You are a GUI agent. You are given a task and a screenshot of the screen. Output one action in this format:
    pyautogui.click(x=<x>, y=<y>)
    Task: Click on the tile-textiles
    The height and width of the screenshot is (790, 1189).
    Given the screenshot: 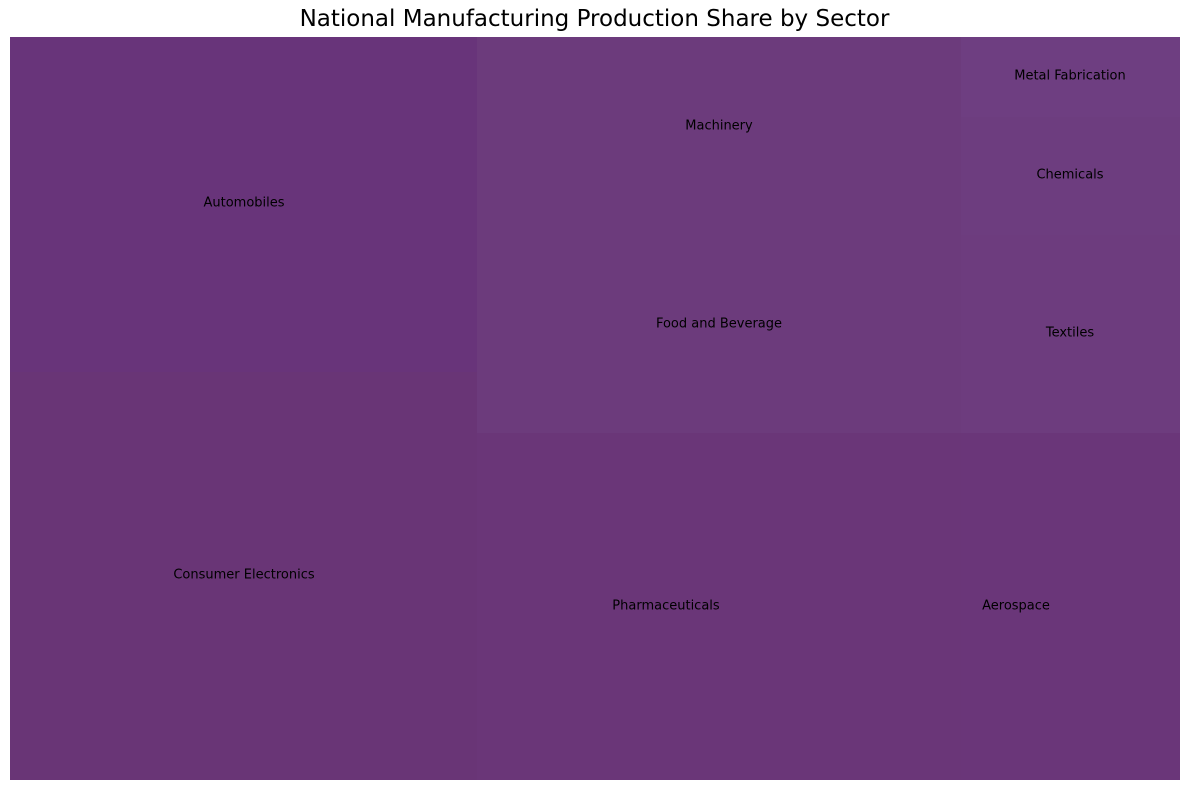 What is the action you would take?
    pyautogui.click(x=1070, y=334)
    